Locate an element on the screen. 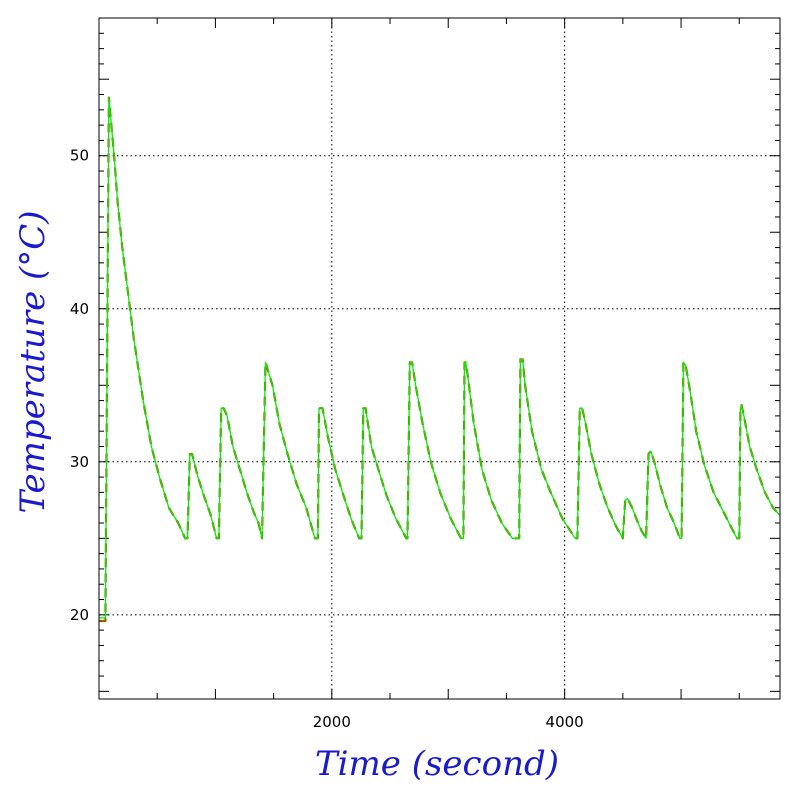 Image resolution: width=797 pixels, height=797 pixels. x-tick-label: 4000 is located at coordinates (565, 722).